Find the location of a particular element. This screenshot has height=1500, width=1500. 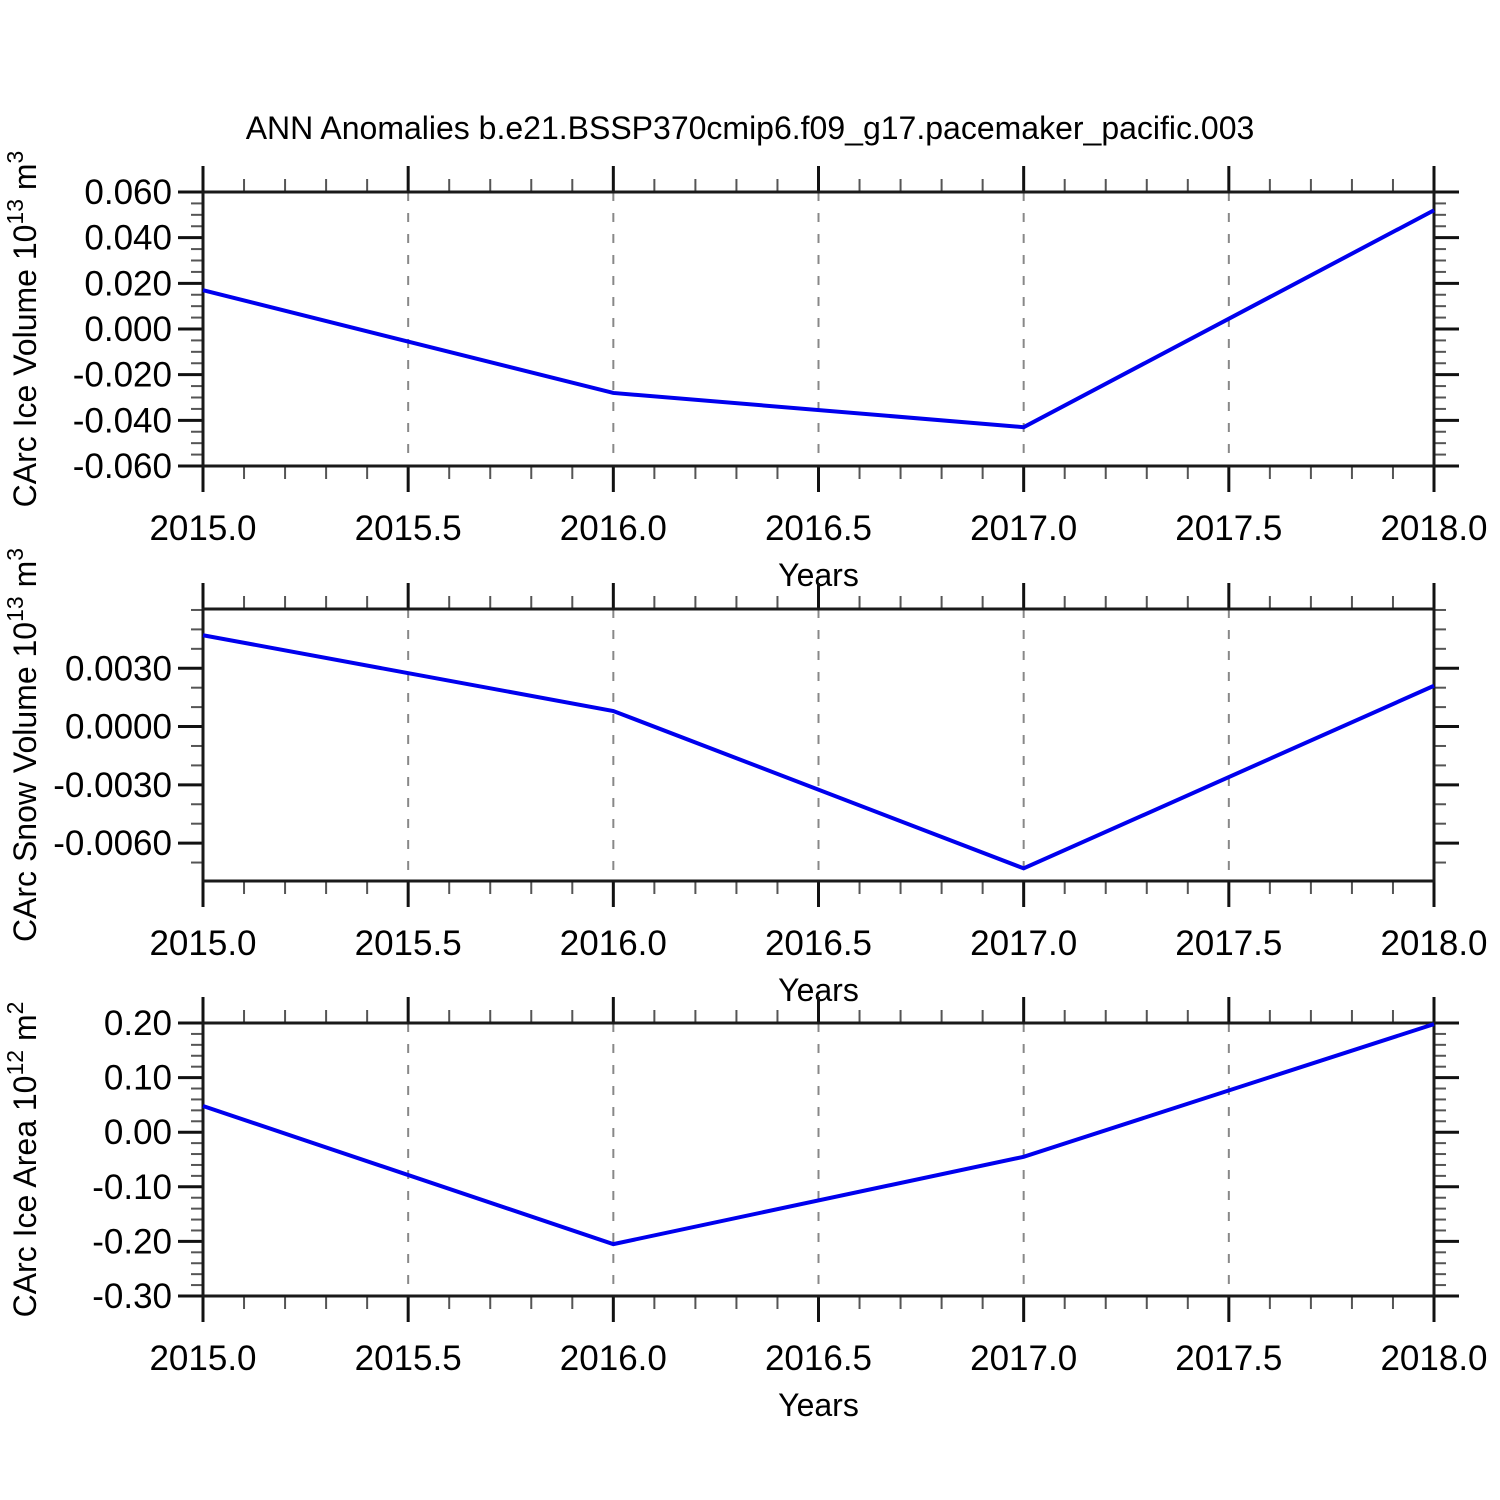

y-tick-label: -0.10 is located at coordinates (132, 1187).